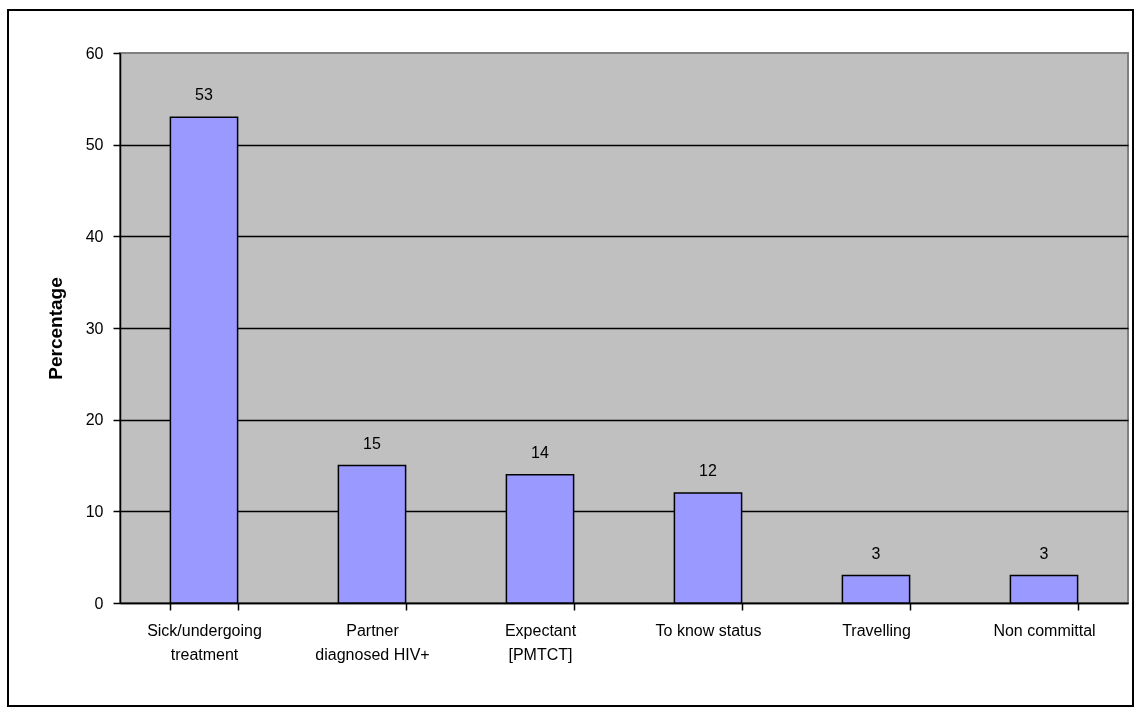 The image size is (1141, 713). What do you see at coordinates (94, 236) in the screenshot?
I see `y-tick-label: 40` at bounding box center [94, 236].